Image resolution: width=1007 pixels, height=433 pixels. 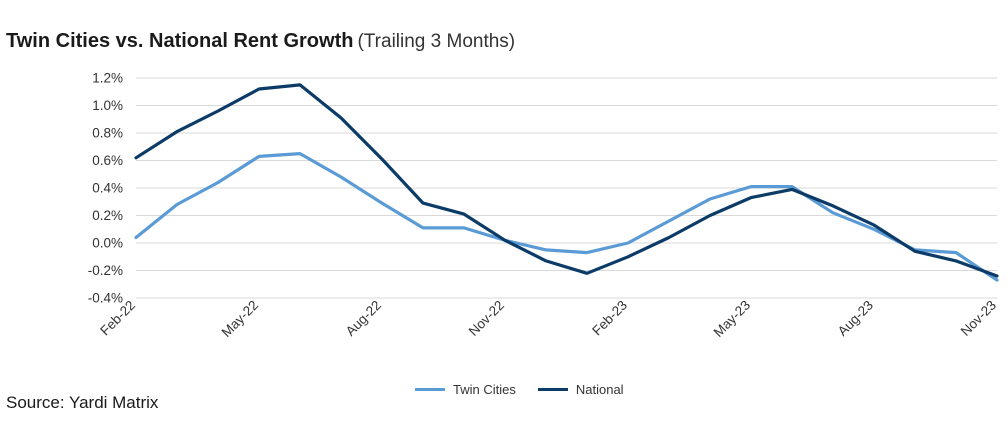 What do you see at coordinates (107, 133) in the screenshot?
I see `y-tick-label: 0.8%` at bounding box center [107, 133].